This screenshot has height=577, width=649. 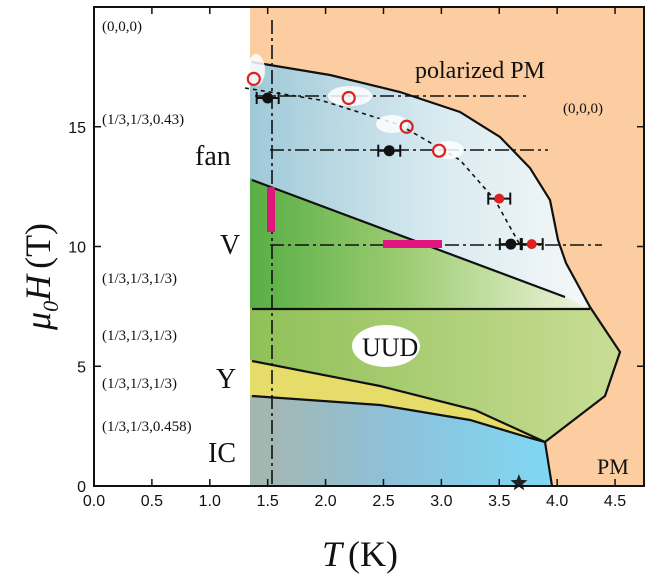 What do you see at coordinates (139, 279) in the screenshot?
I see `vector-v: (1/3,1/3,1/3)` at bounding box center [139, 279].